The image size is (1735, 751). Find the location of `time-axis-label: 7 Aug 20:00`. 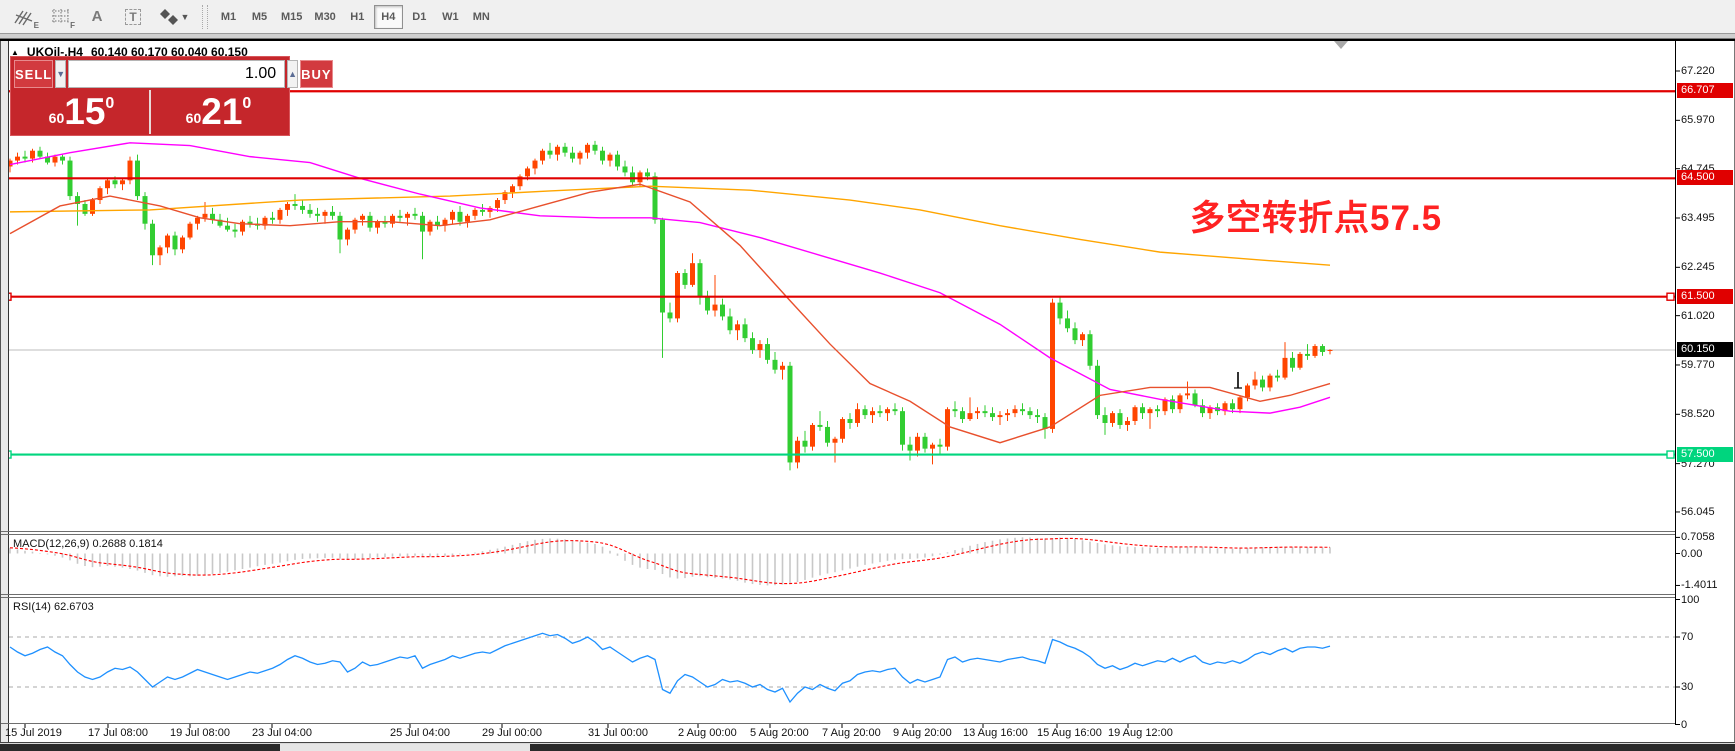

time-axis-label: 7 Aug 20:00 is located at coordinates (851, 733).